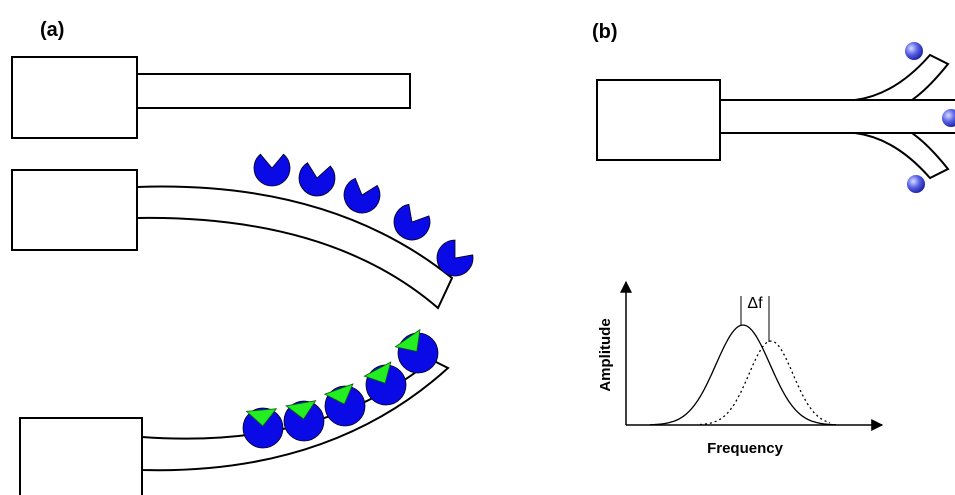 Image resolution: width=955 pixels, height=495 pixels. I want to click on y-axis-label: Amplitude, so click(605, 354).